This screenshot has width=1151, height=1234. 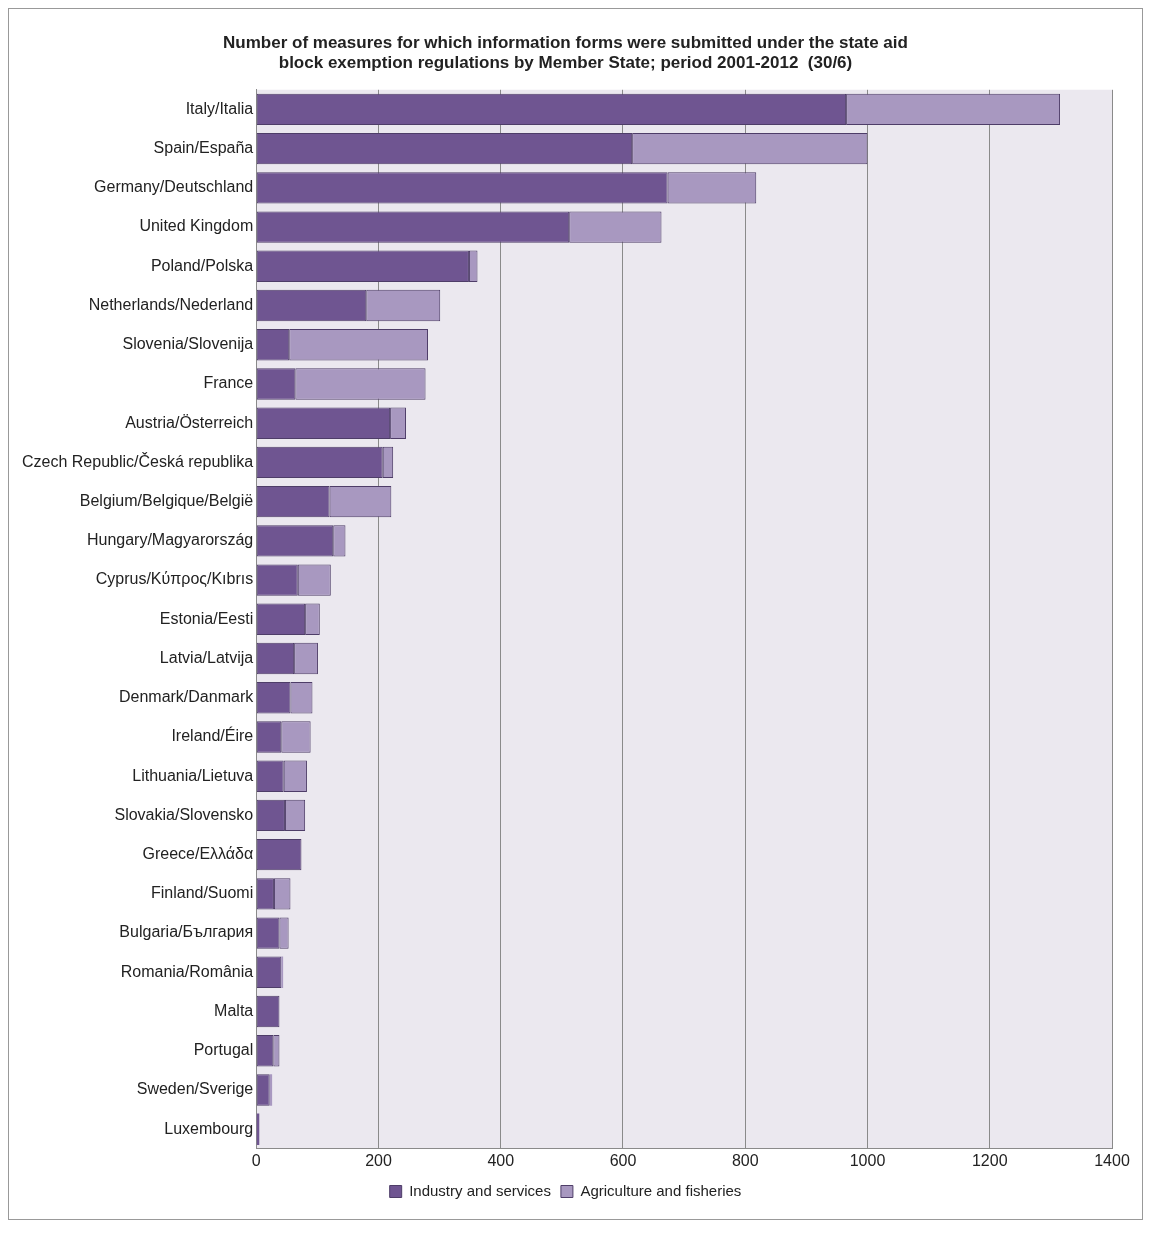 I want to click on y-tick-label: Poland/Polska, so click(x=202, y=265).